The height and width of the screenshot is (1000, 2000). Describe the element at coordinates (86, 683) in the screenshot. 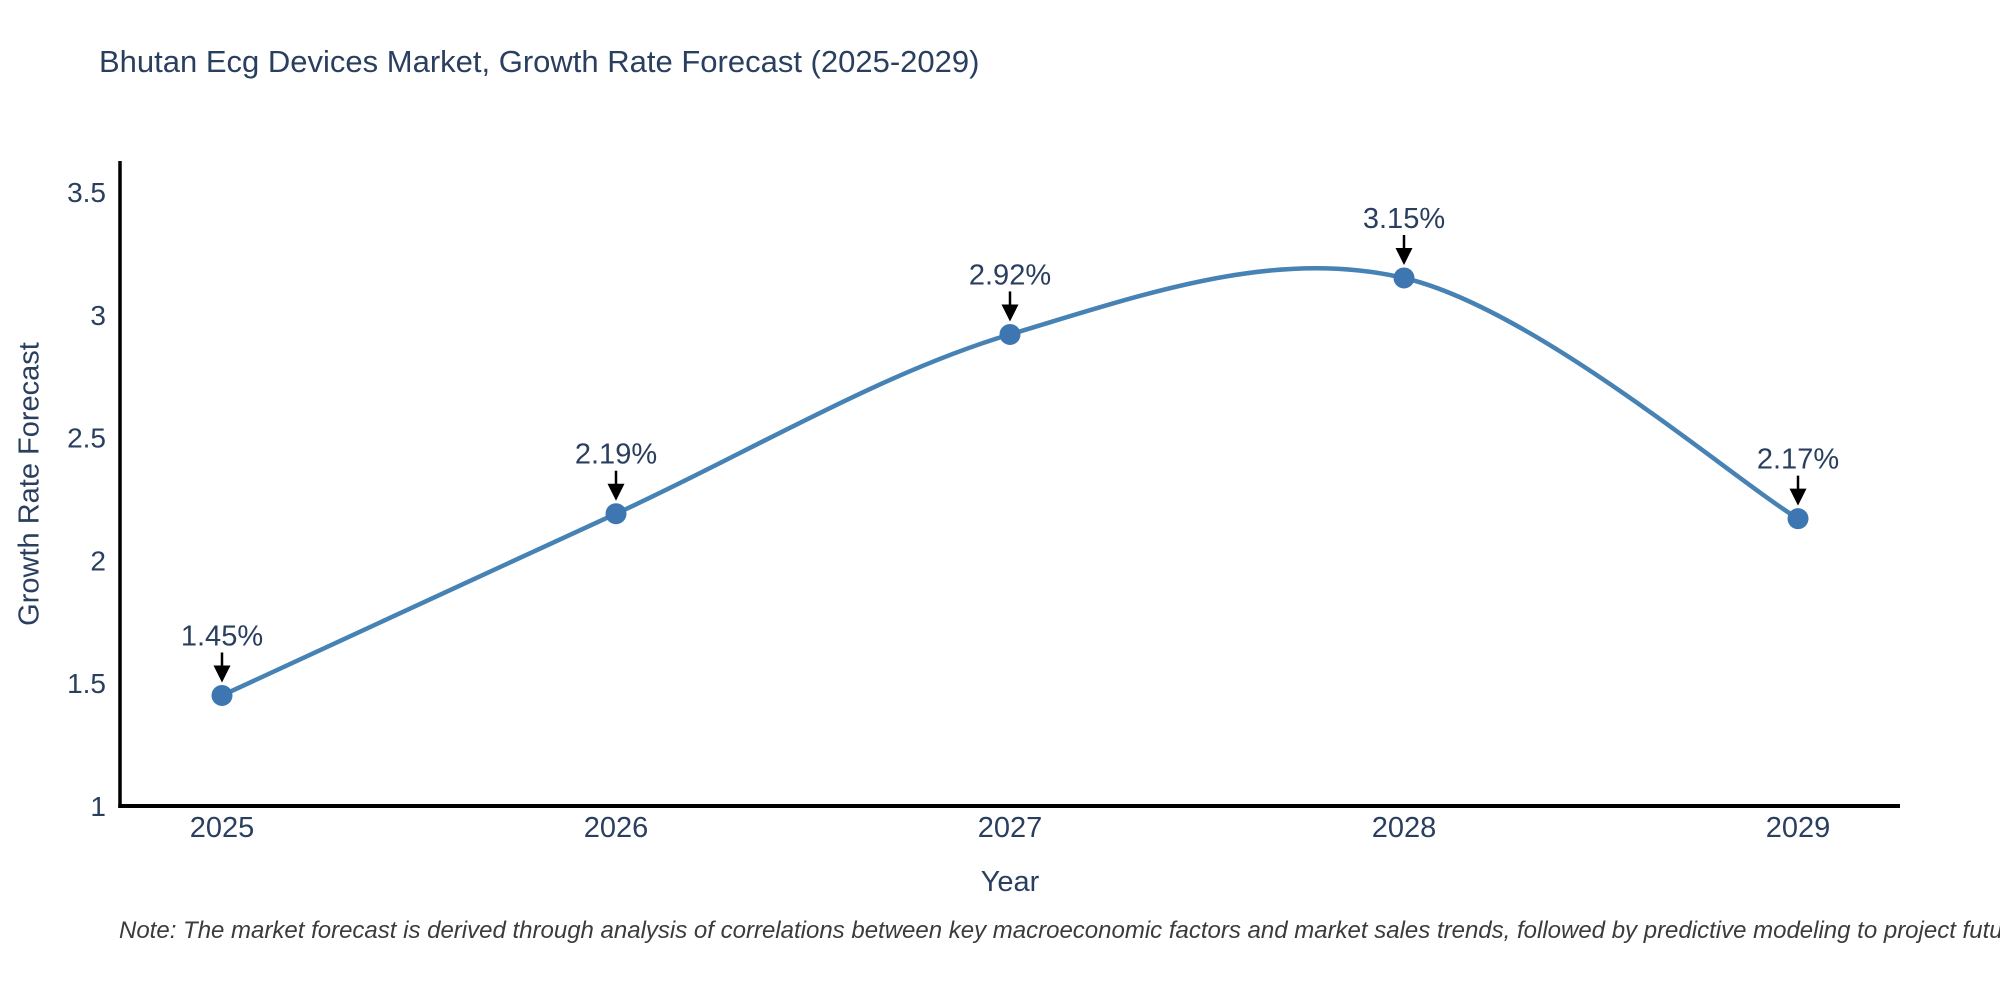

I see `y-tick-label: 1.5` at that location.